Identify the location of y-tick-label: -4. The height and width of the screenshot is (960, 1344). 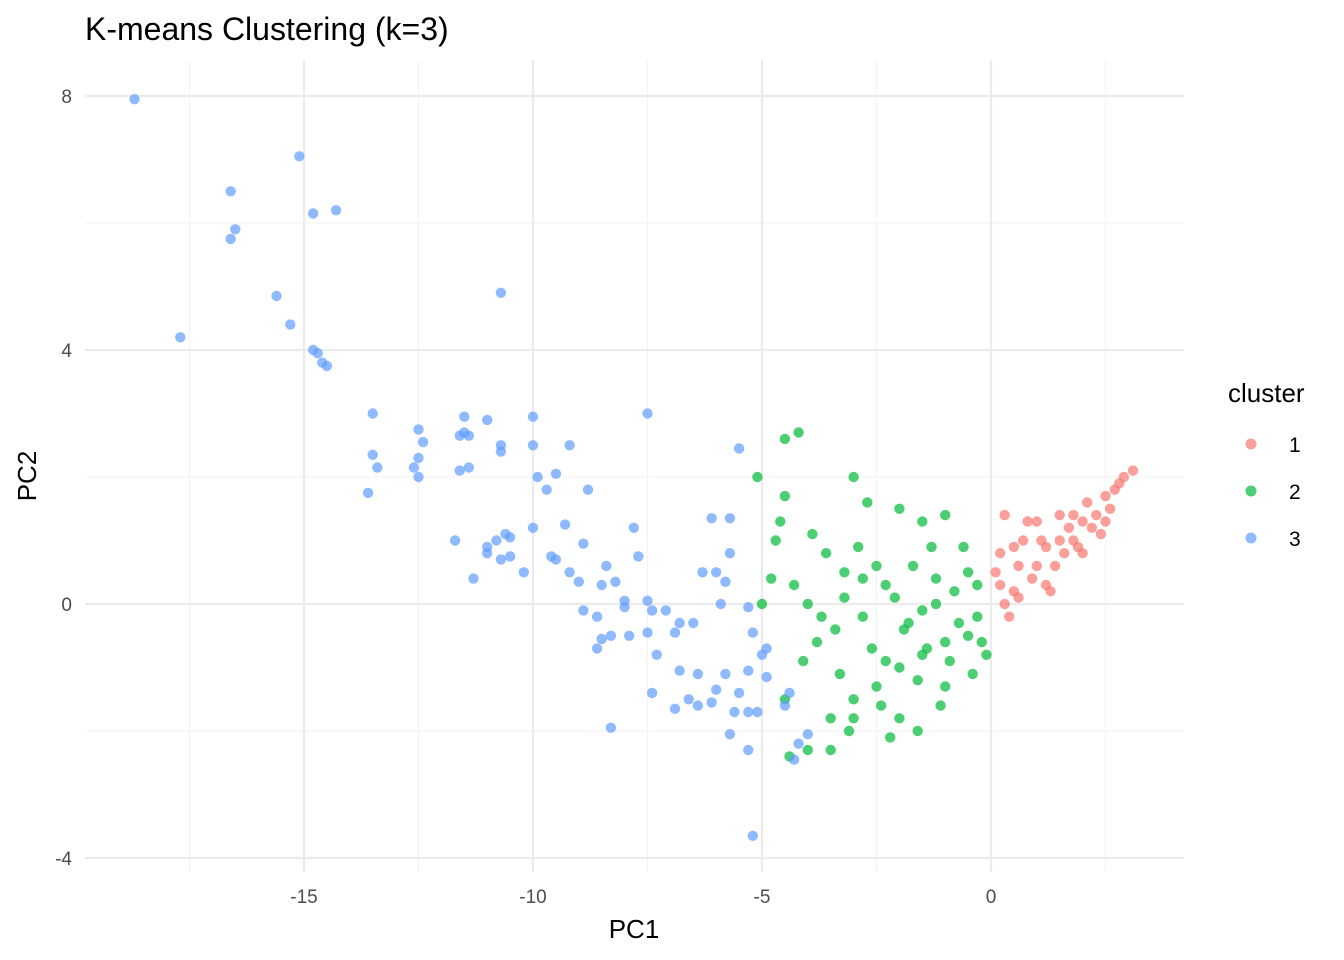
(63, 859).